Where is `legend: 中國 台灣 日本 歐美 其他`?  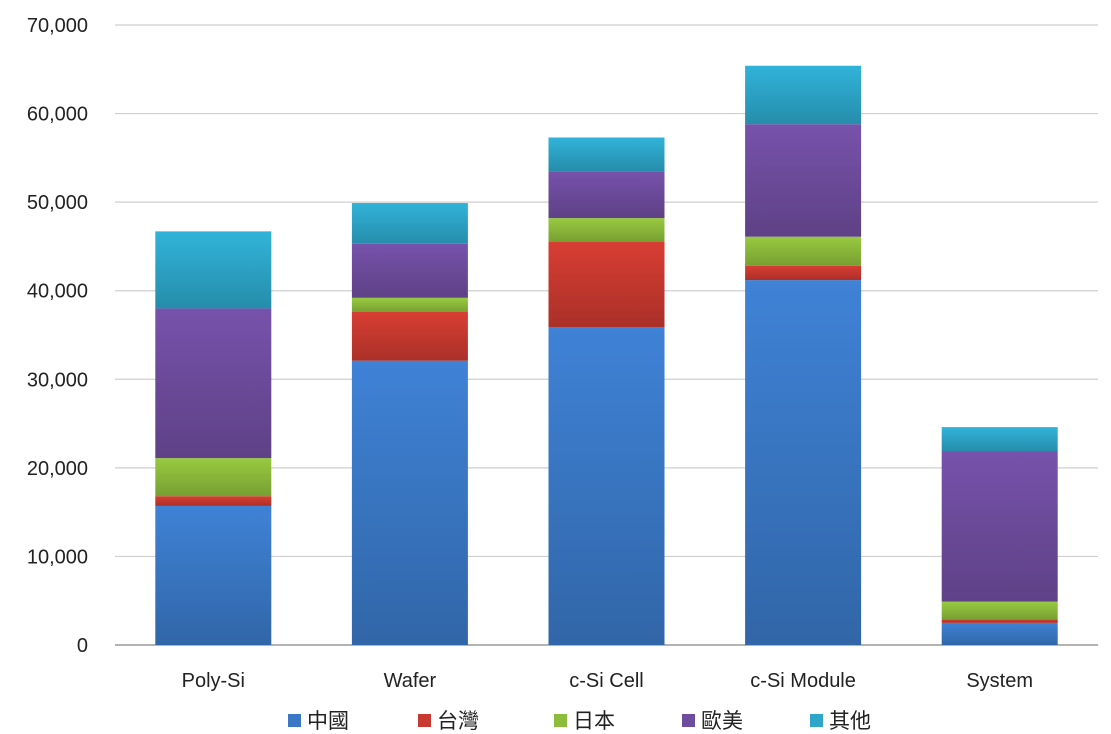
legend: 中國 台灣 日本 歐美 其他 is located at coordinates (579, 721).